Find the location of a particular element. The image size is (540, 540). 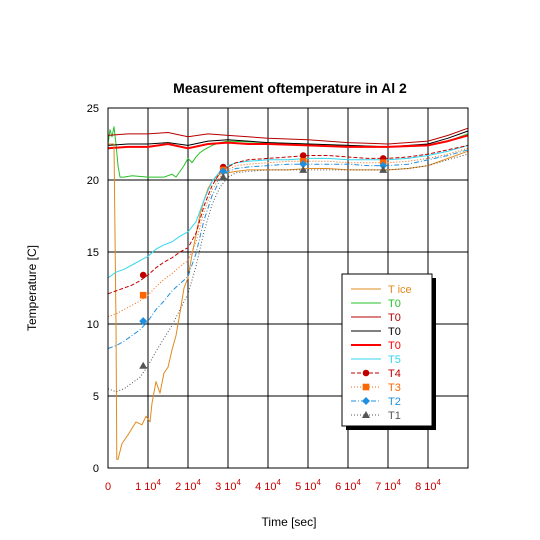

x-tick-label-1: 1 104 is located at coordinates (148, 485).